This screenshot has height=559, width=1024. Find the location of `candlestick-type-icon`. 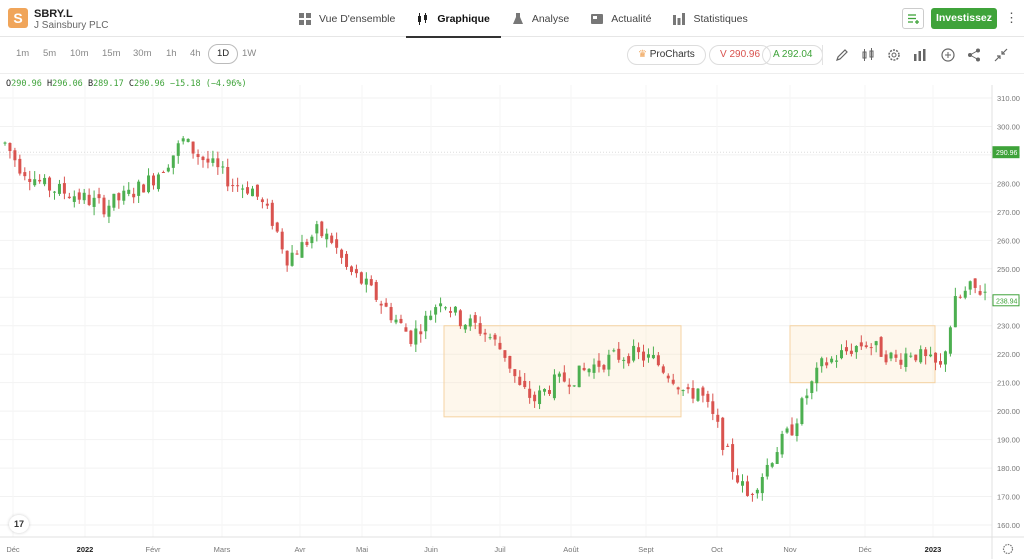

candlestick-type-icon is located at coordinates (868, 55).